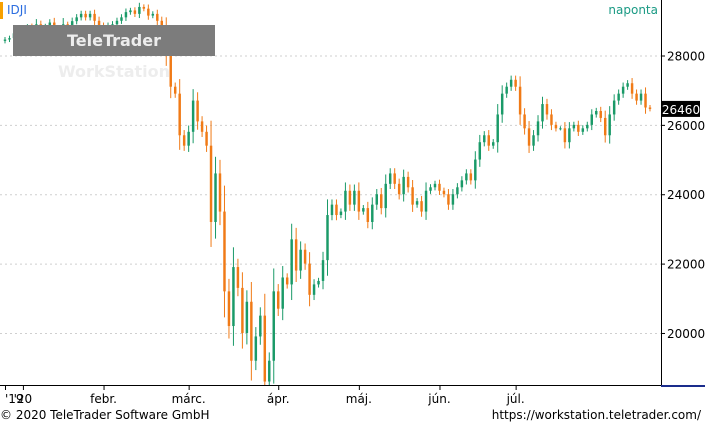 The height and width of the screenshot is (424, 705). Describe the element at coordinates (359, 399) in the screenshot. I see `x-tick-label: máj.` at that location.